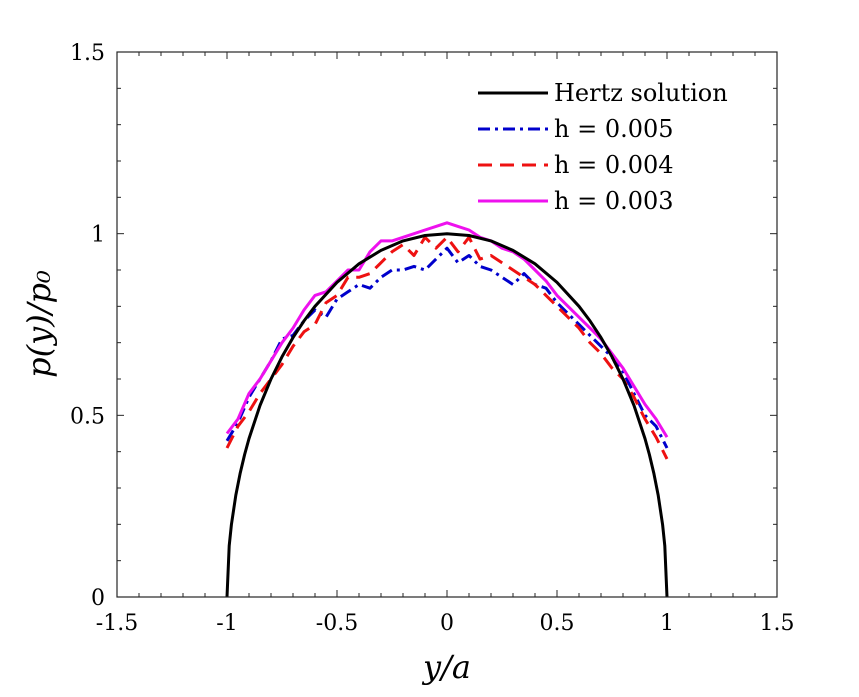 The width and height of the screenshot is (859, 697). Describe the element at coordinates (447, 623) in the screenshot. I see `x-tick-label: 0` at that location.